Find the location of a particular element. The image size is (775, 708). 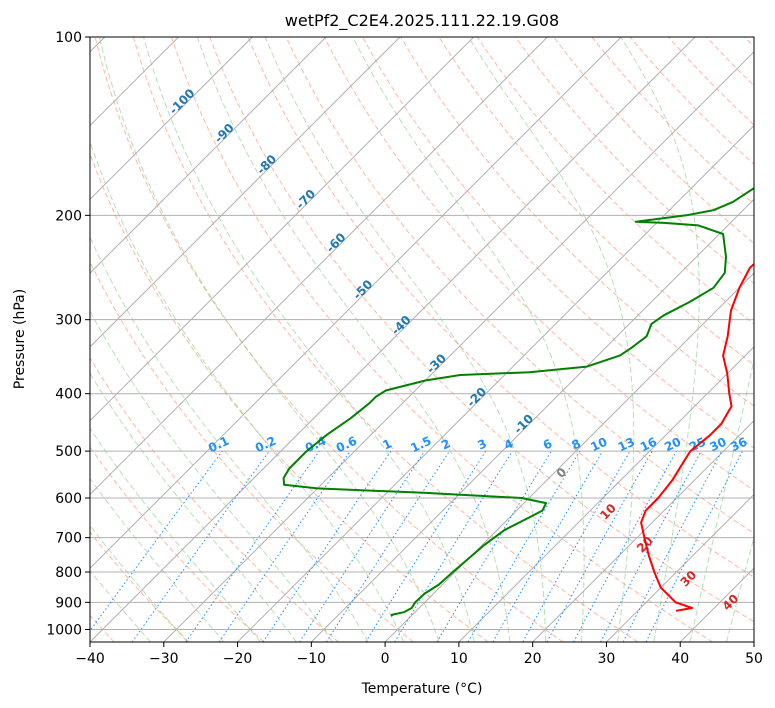

x-tick-label: −10 is located at coordinates (312, 659).